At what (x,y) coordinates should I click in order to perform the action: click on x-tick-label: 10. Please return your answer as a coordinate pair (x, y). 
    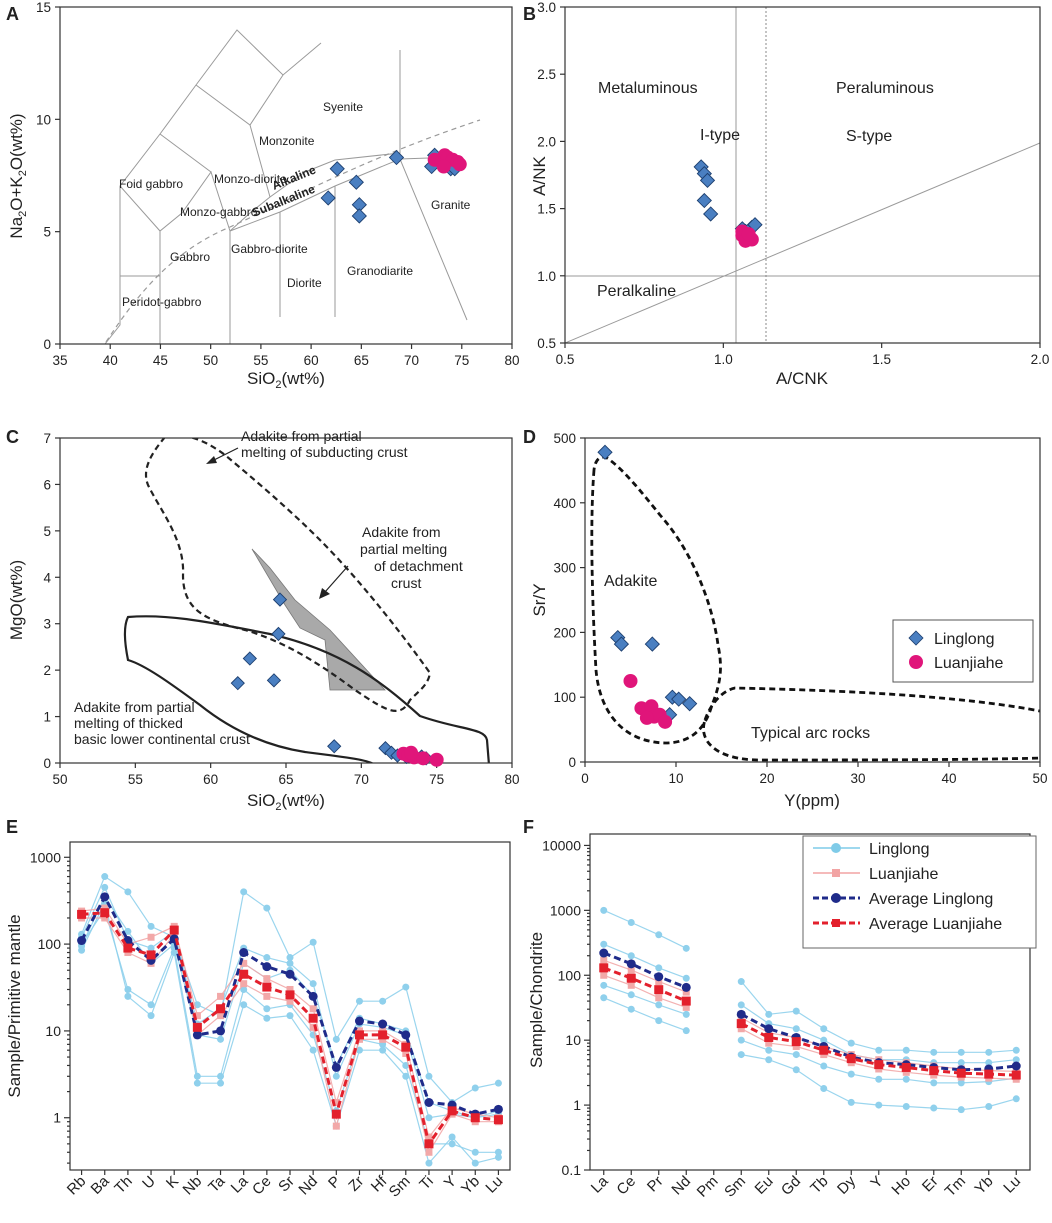
    Looking at the image, I should click on (675, 778).